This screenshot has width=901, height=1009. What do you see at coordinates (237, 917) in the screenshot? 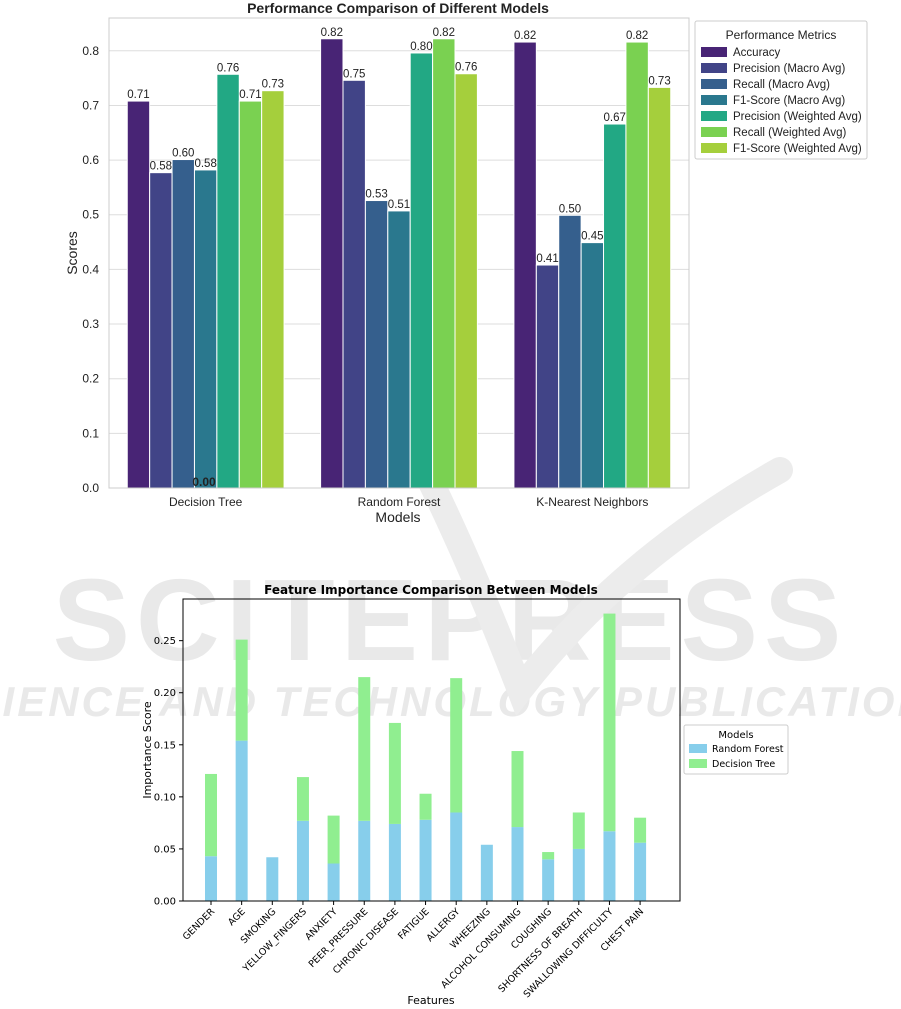
I see `x-tick-label: AGE` at bounding box center [237, 917].